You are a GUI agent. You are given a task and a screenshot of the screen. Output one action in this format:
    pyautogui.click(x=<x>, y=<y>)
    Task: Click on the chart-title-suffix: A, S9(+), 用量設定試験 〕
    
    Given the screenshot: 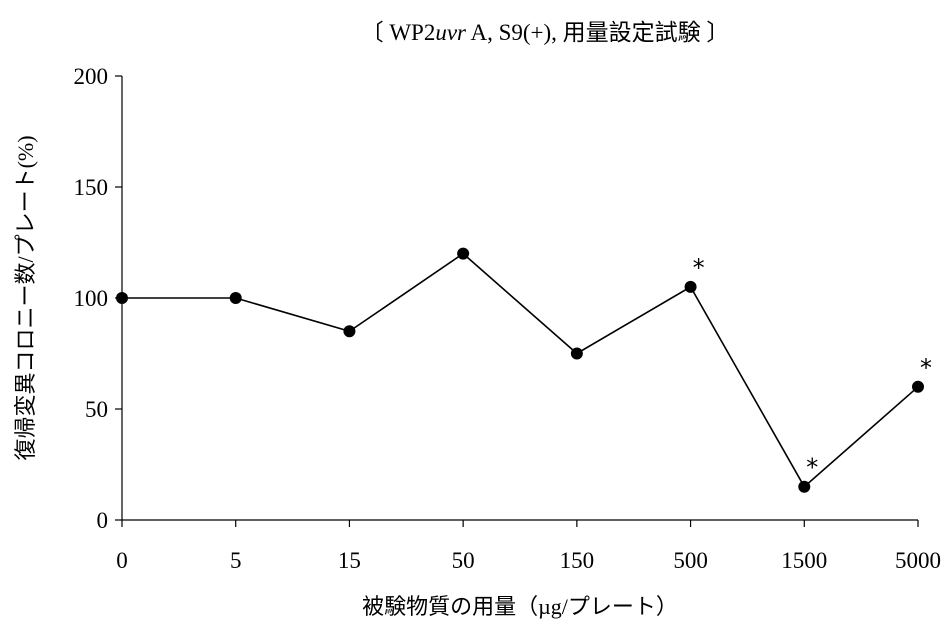 What is the action you would take?
    pyautogui.click(x=597, y=32)
    